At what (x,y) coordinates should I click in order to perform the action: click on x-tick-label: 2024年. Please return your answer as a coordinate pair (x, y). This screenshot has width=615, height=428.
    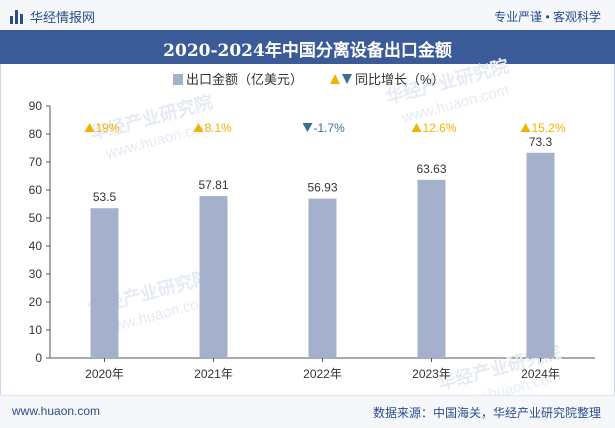
    Looking at the image, I should click on (540, 374).